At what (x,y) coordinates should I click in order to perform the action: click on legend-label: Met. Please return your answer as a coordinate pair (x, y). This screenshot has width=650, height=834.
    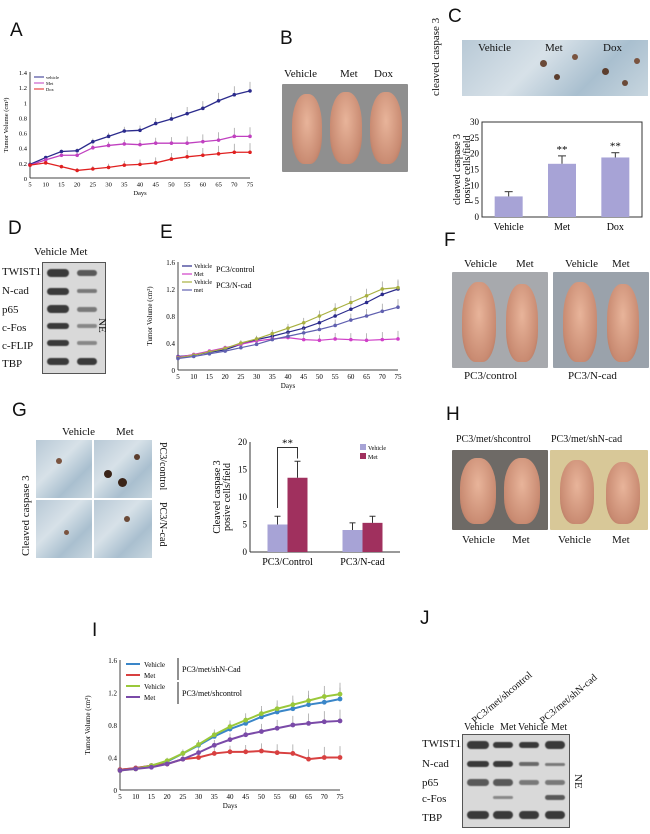
    Looking at the image, I should click on (373, 458).